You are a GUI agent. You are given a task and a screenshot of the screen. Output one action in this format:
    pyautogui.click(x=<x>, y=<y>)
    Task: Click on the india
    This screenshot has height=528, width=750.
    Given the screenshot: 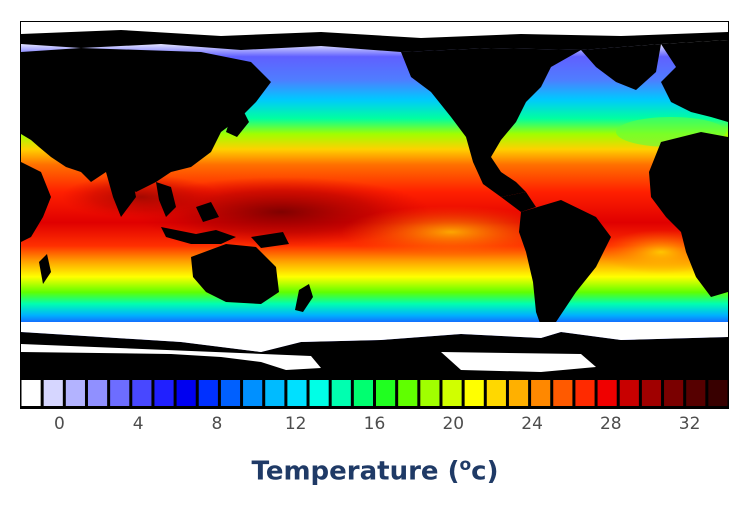 What is the action you would take?
    pyautogui.click(x=121, y=194)
    